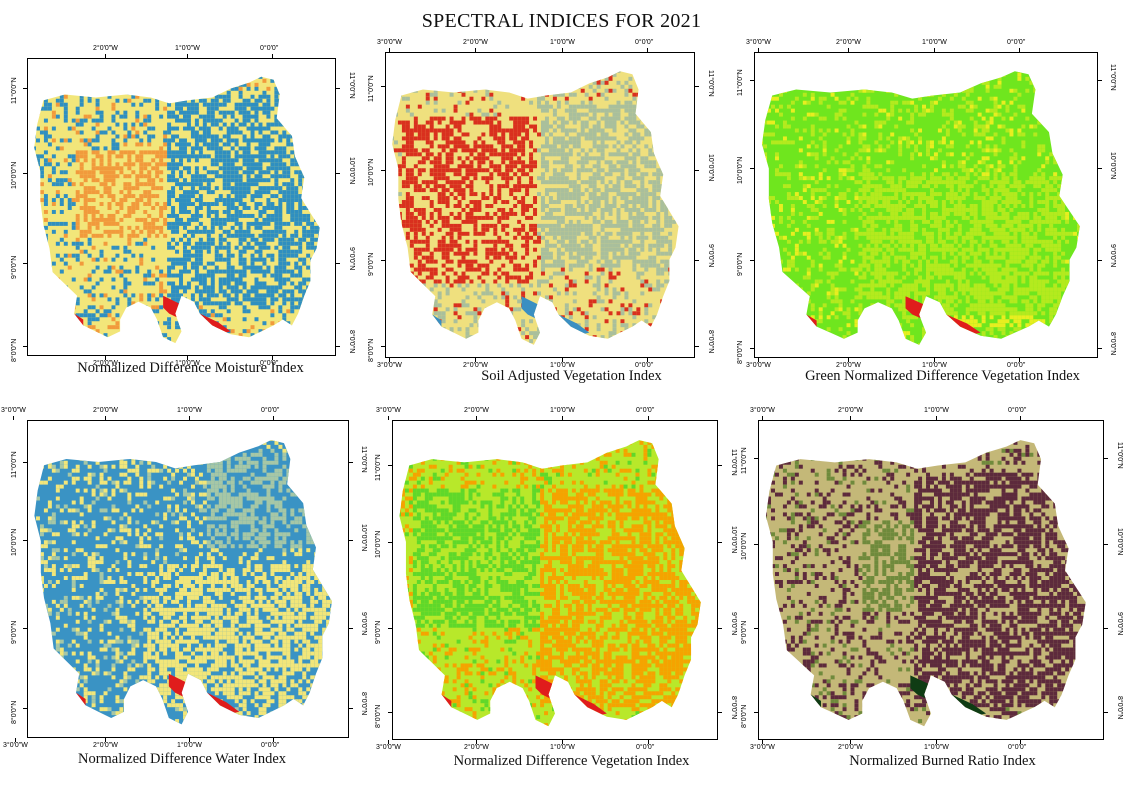 This screenshot has width=1123, height=794. What do you see at coordinates (561, 21) in the screenshot?
I see `figure-title: SPECTRAL INDICES FOR 2021` at bounding box center [561, 21].